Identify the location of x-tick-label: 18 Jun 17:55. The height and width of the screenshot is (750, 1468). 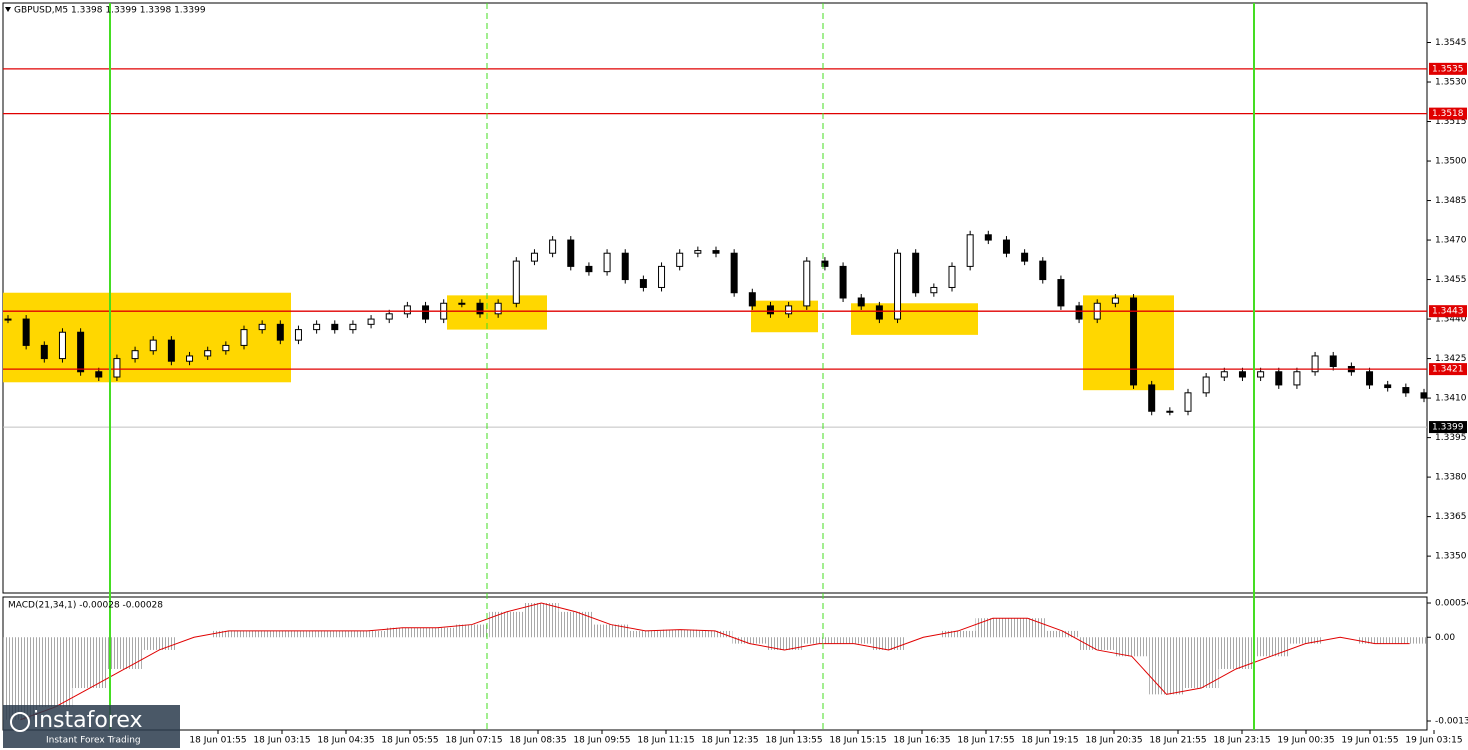
(985, 741).